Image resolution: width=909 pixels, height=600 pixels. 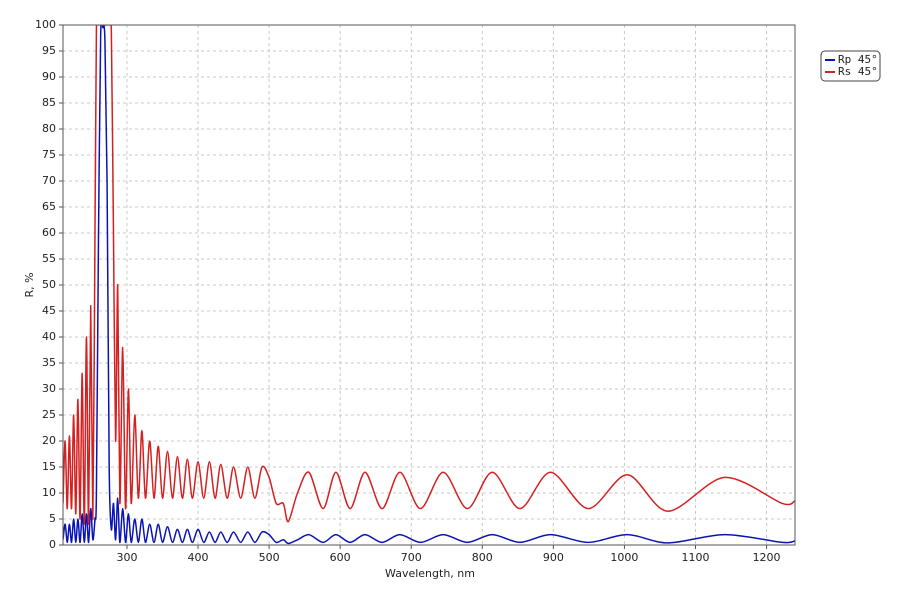 I want to click on y-tick-label: 65, so click(x=49, y=206).